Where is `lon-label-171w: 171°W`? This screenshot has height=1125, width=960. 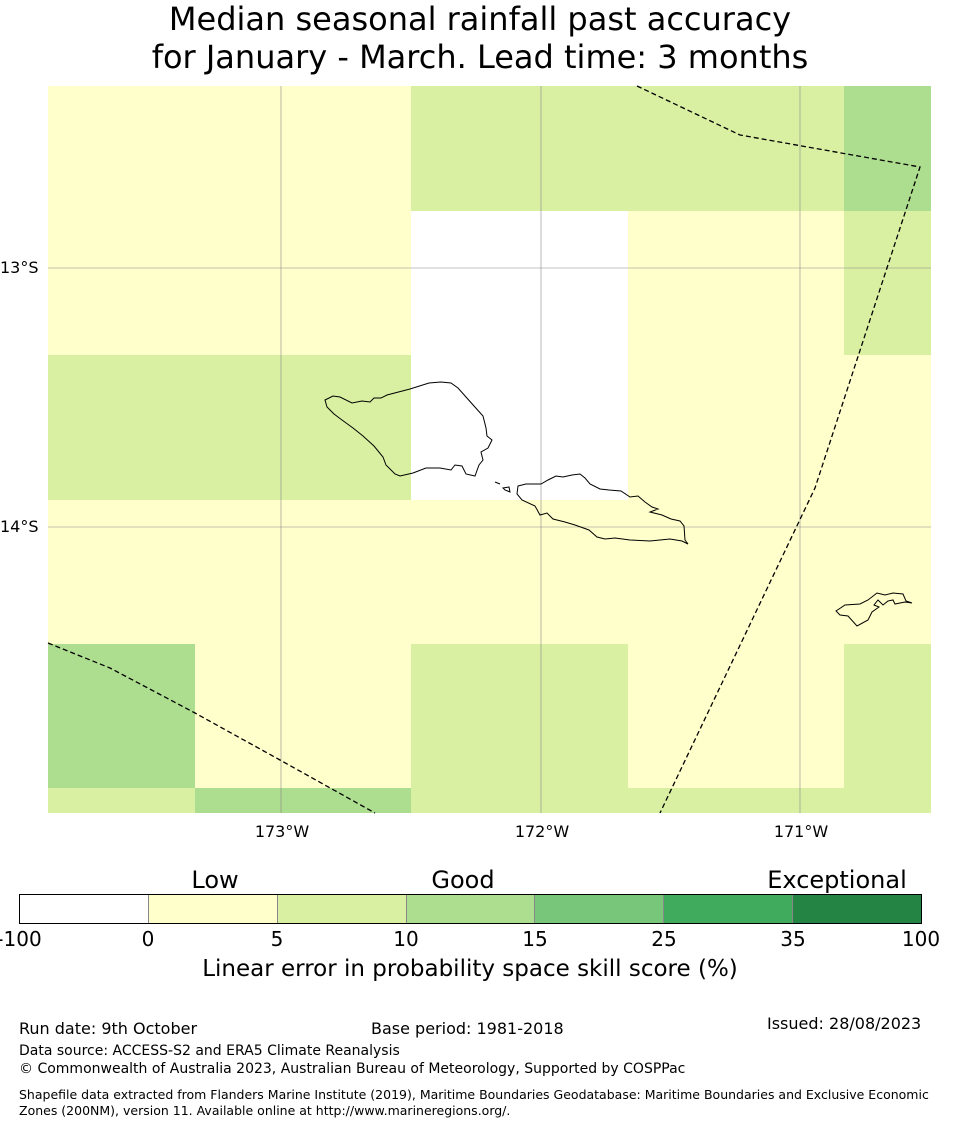 lon-label-171w: 171°W is located at coordinates (801, 831).